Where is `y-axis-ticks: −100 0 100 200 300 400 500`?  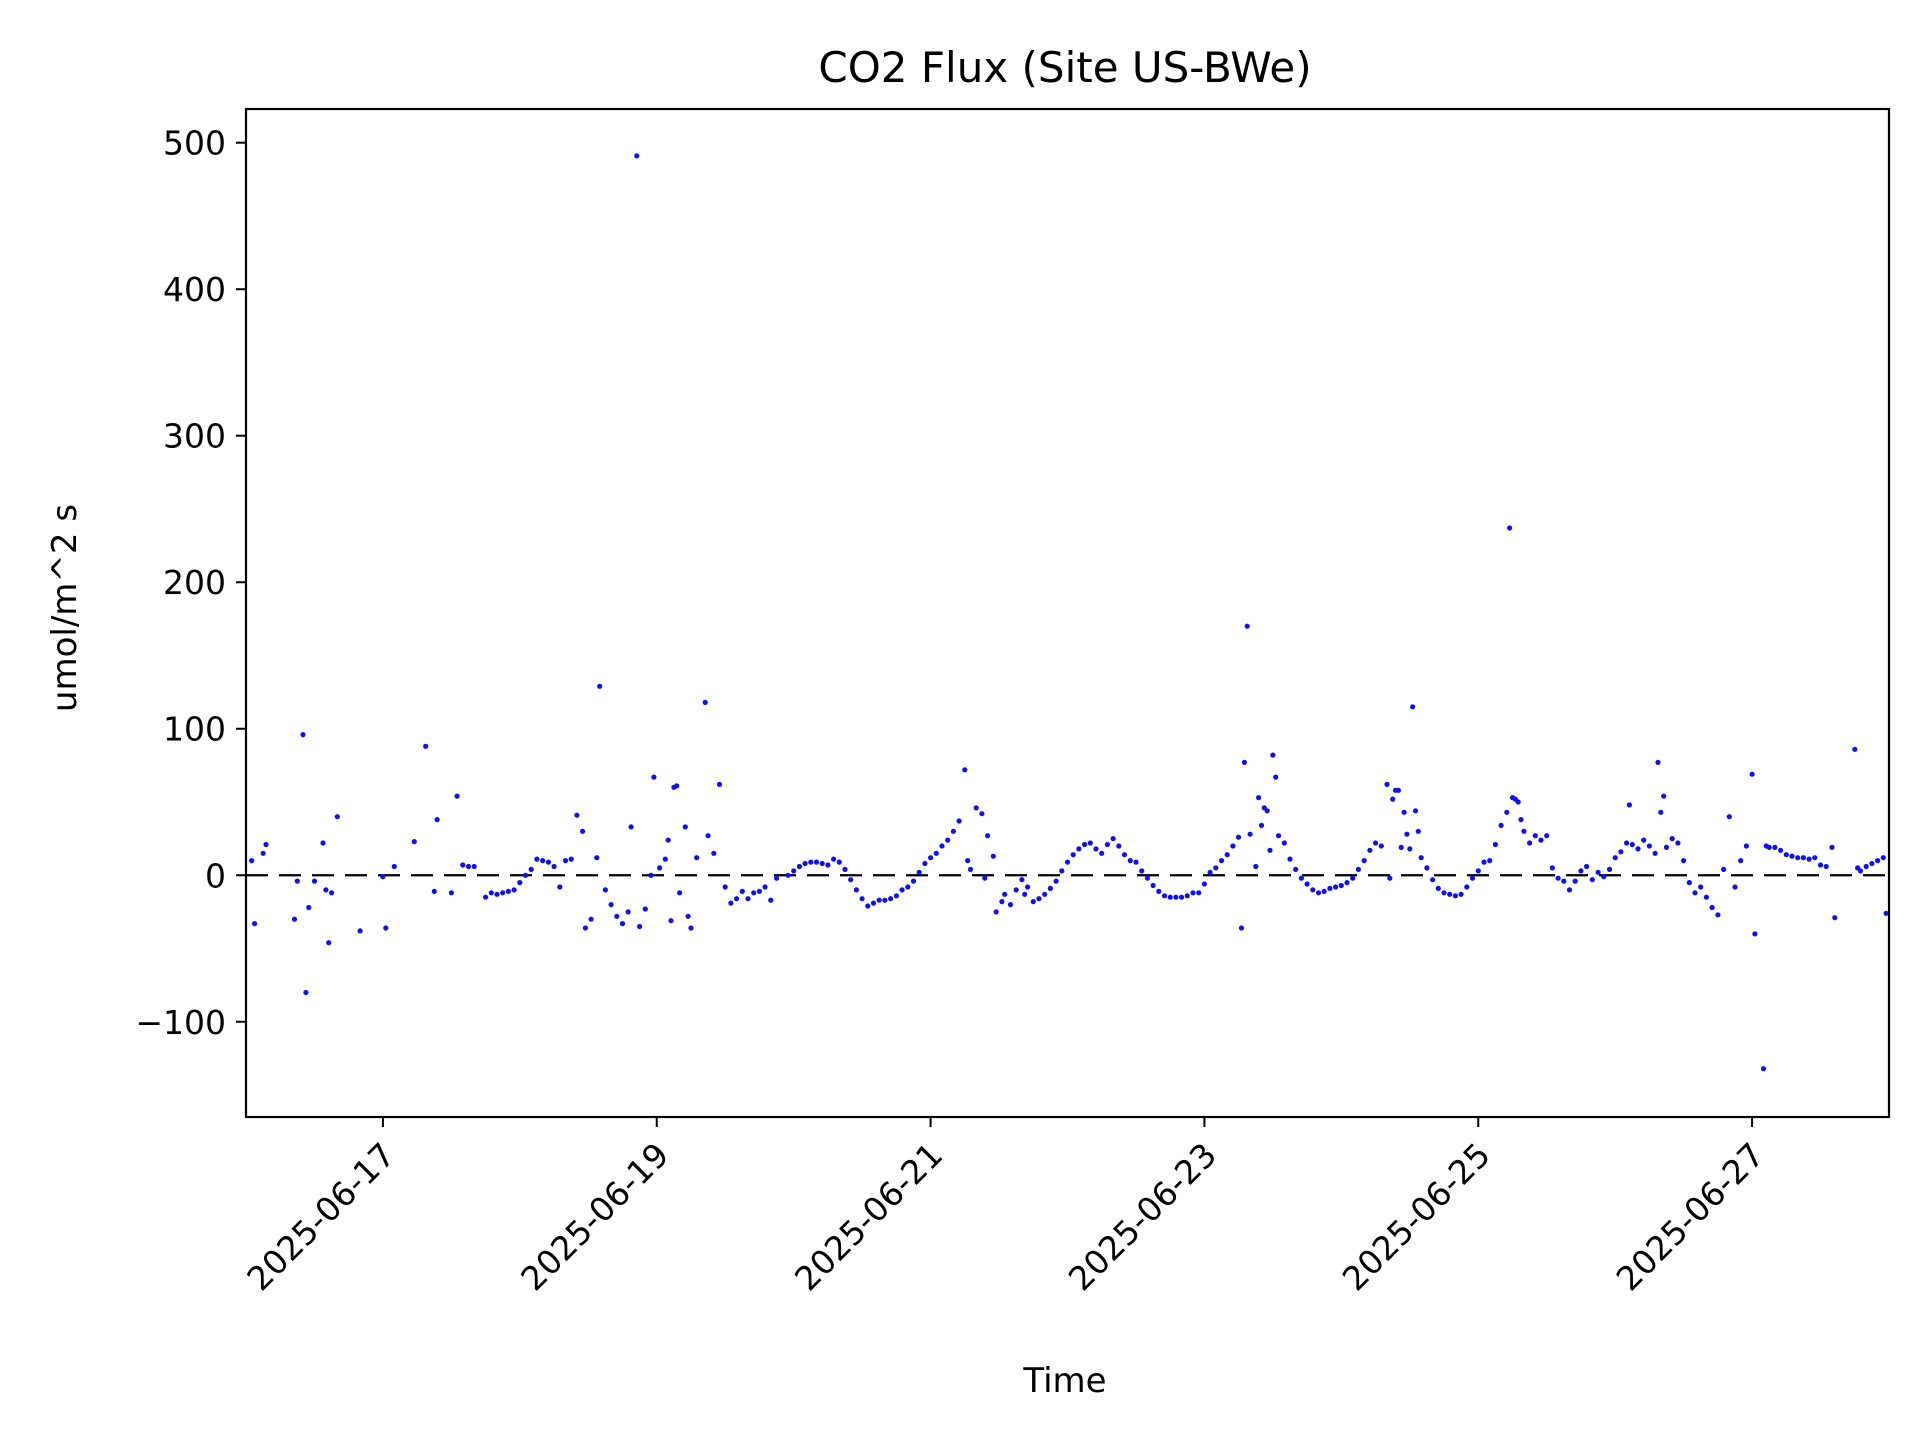 y-axis-ticks: −100 0 100 200 300 400 500 is located at coordinates (190, 583).